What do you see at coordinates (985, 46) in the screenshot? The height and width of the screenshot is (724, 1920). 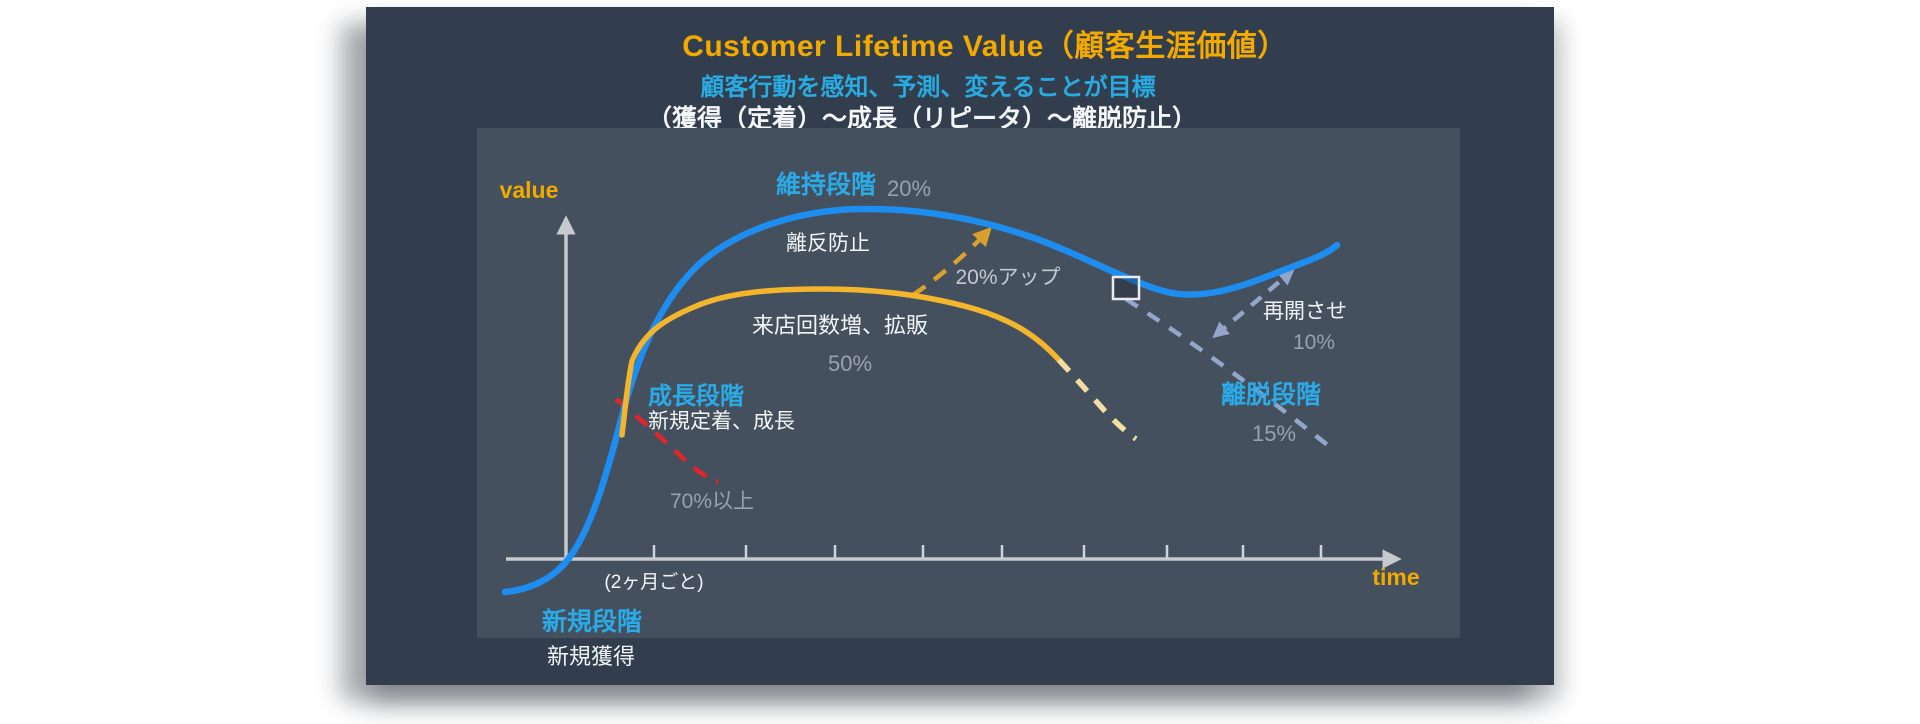 I see `slide-title: Customer Lifetime Value（顧客生涯価値）` at bounding box center [985, 46].